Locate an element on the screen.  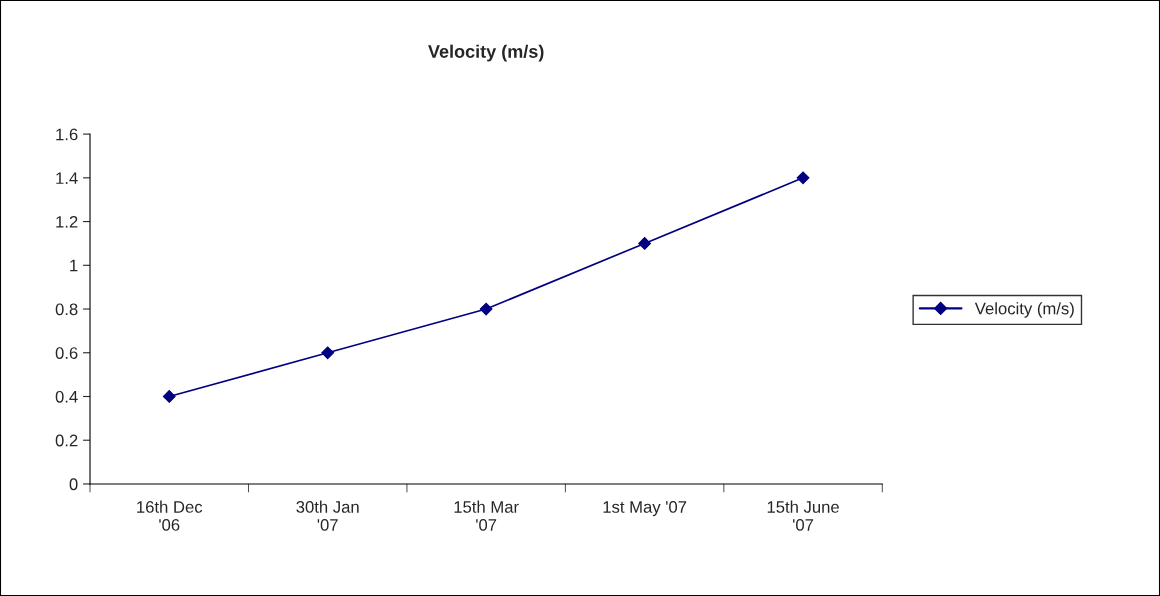
x-tick-label: 16th Dec '06 is located at coordinates (170, 515).